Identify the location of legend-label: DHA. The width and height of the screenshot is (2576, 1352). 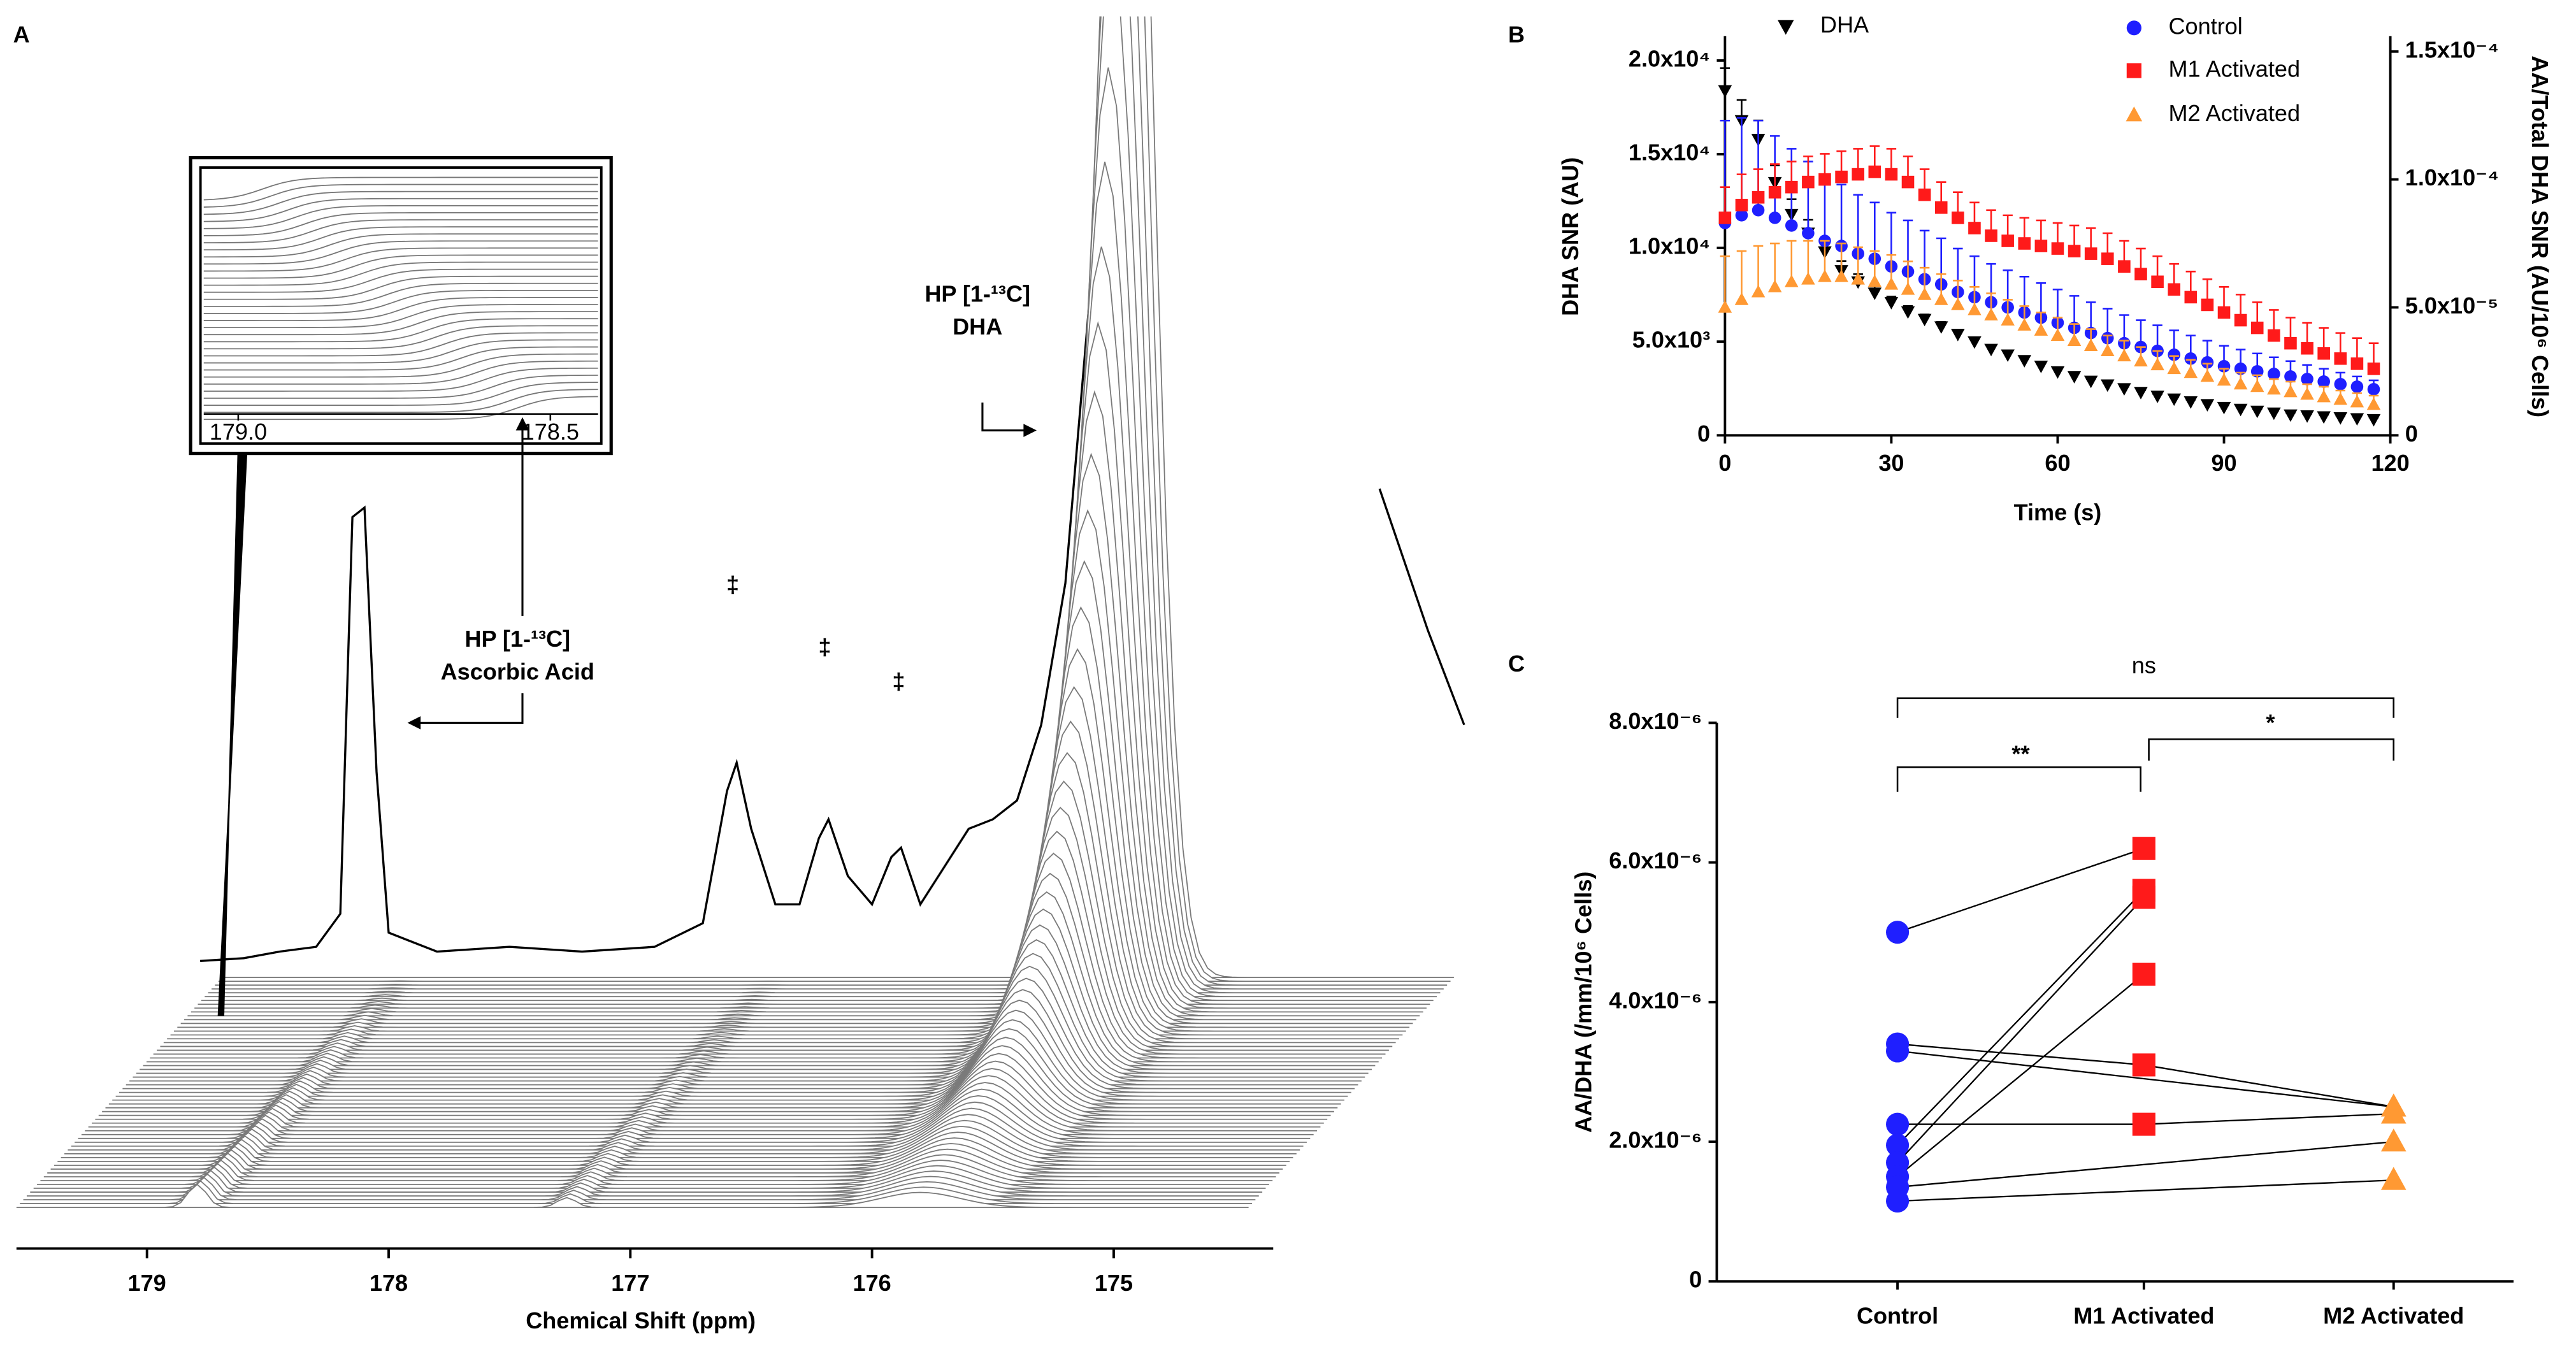
(1844, 25).